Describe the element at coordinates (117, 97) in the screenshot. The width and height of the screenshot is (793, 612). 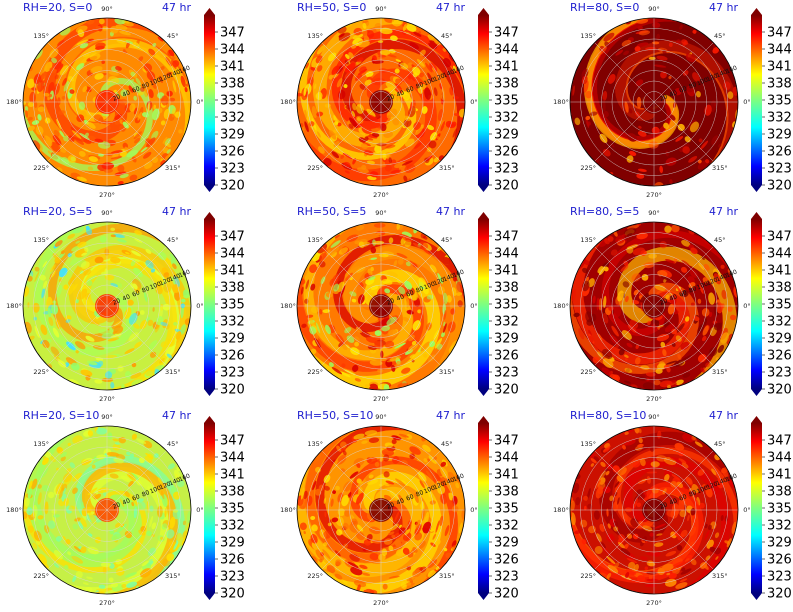
I see `radial-tick-label: 20` at that location.